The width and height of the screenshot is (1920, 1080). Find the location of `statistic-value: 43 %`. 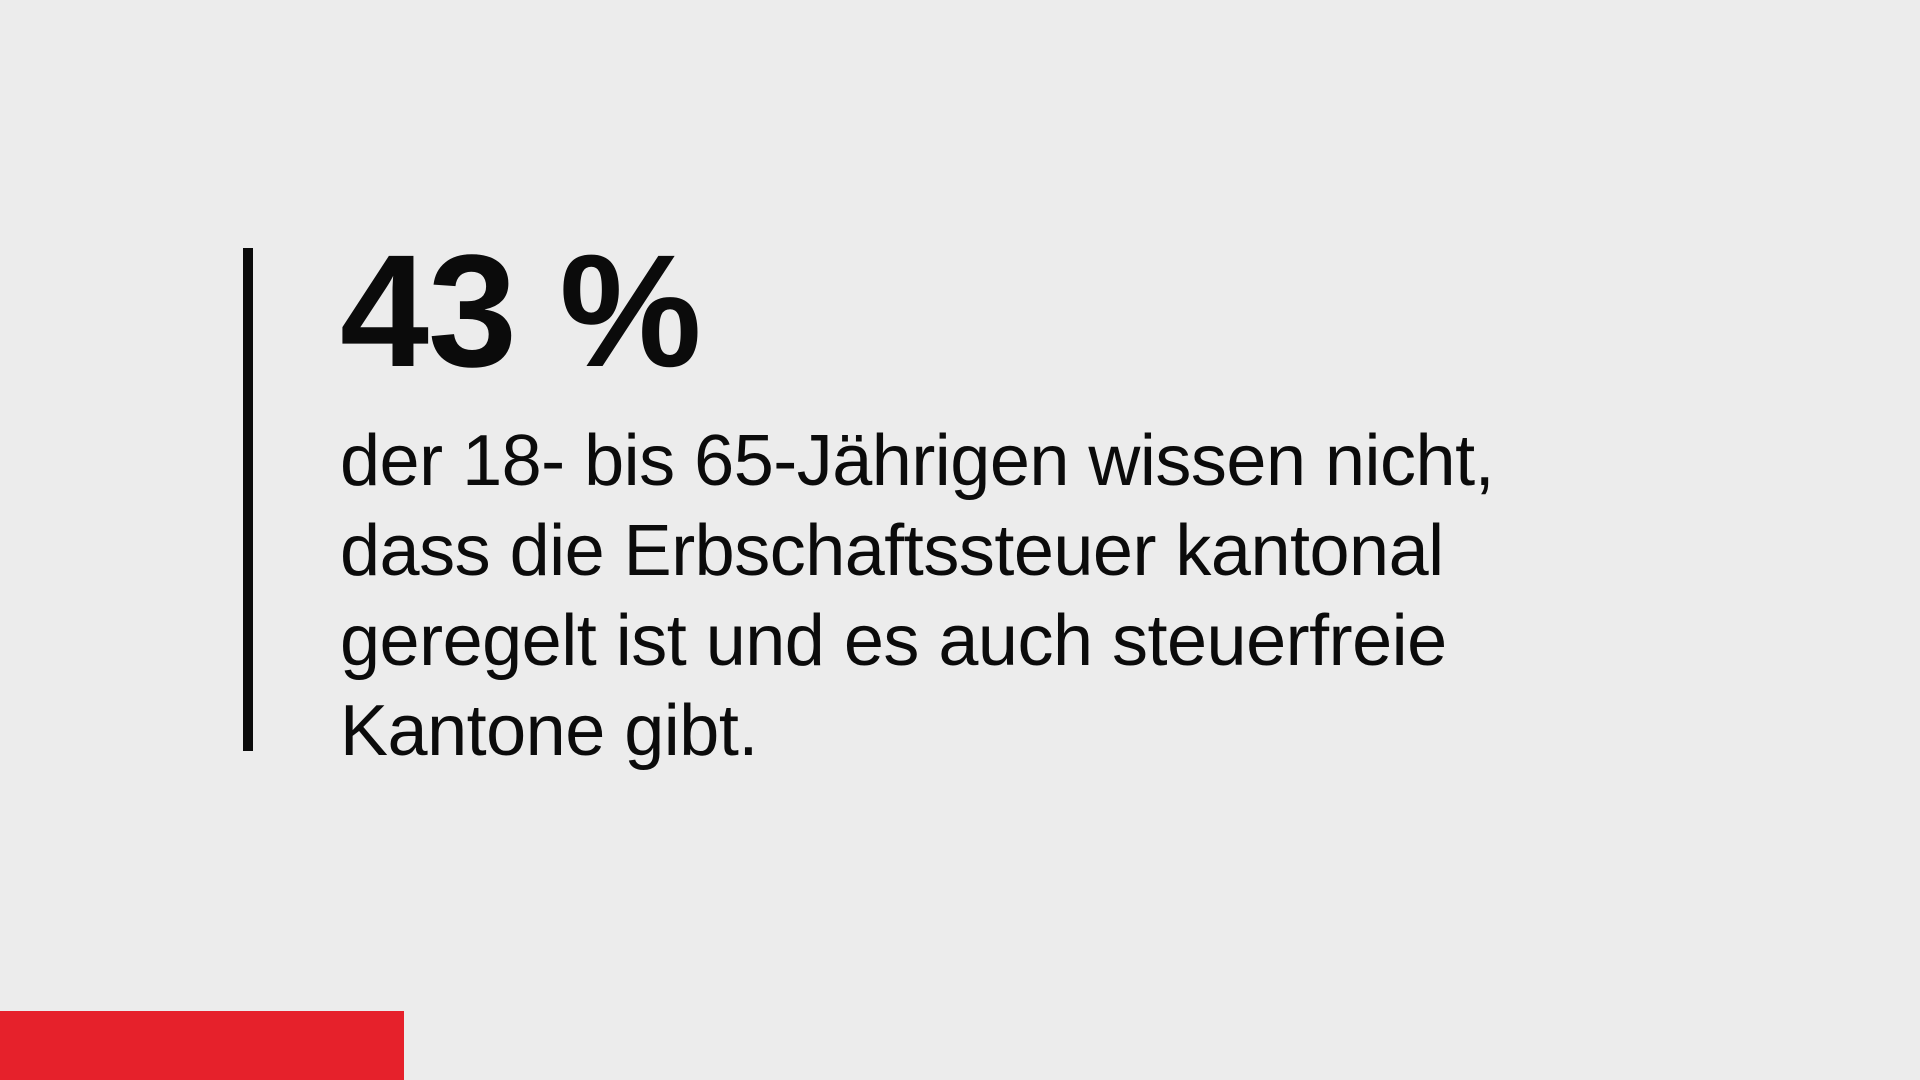

statistic-value: 43 % is located at coordinates (521, 310).